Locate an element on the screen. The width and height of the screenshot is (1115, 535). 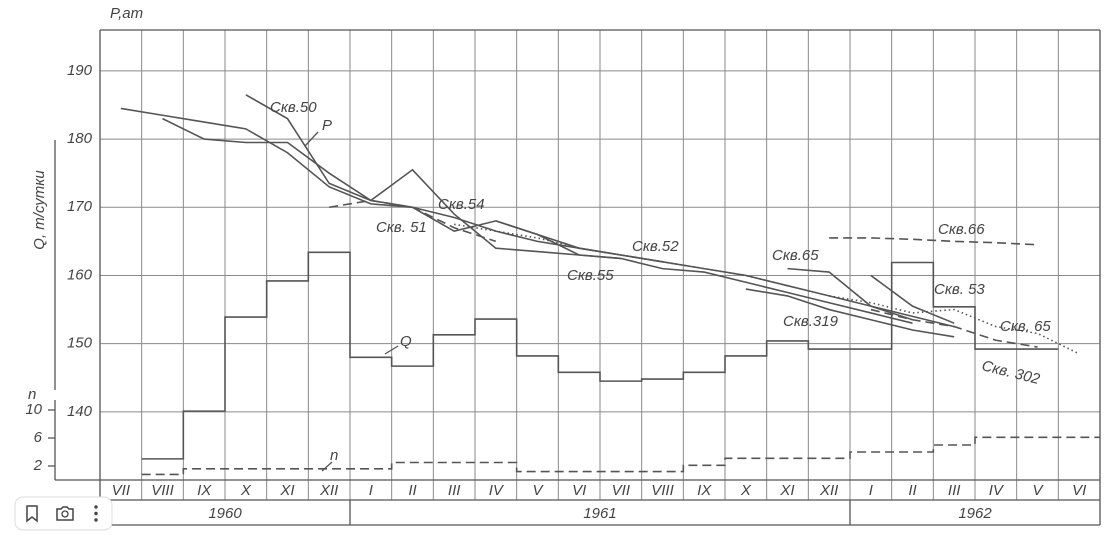
series-label: n is located at coordinates (334, 455).